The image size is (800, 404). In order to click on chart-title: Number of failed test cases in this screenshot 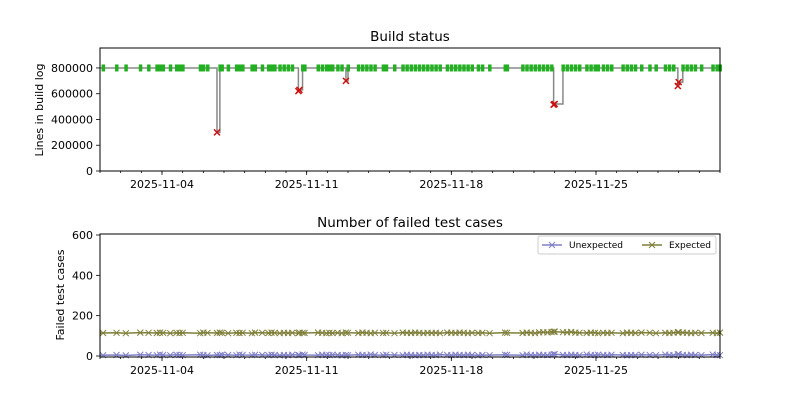, I will do `click(410, 223)`.